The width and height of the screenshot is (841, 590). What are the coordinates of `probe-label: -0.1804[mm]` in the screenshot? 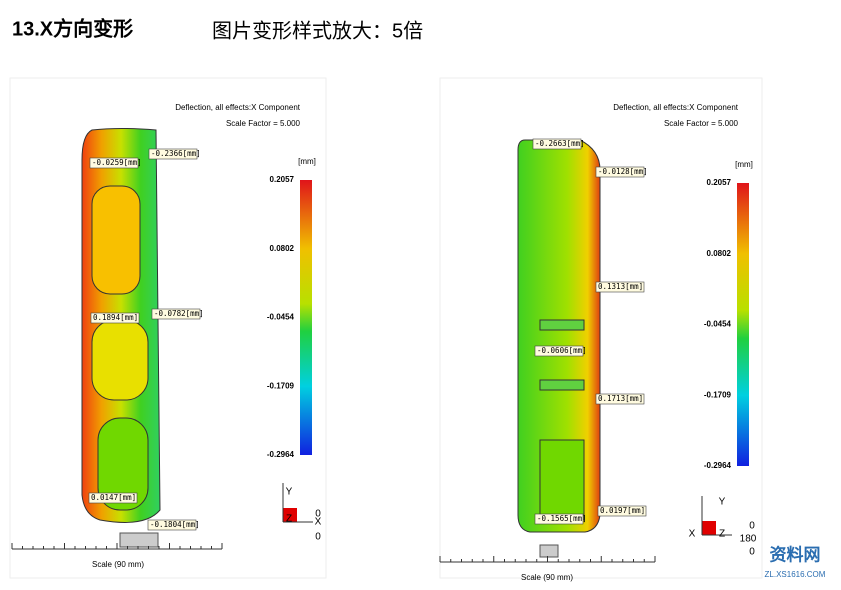 It's located at (175, 524).